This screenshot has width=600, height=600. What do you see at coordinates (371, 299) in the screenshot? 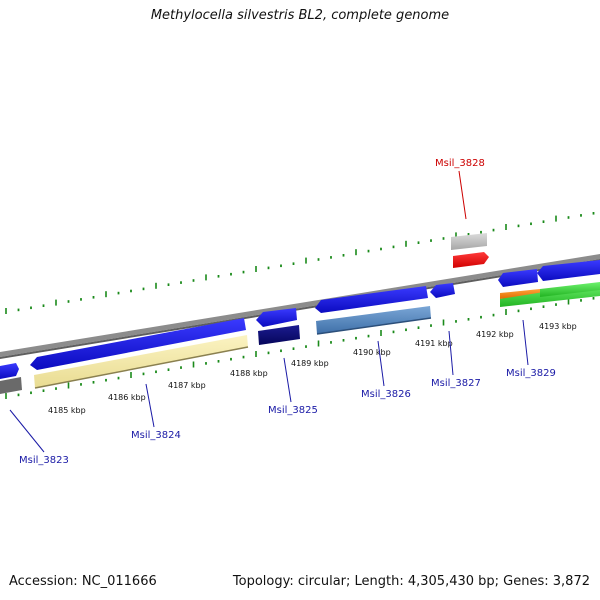
I see `cds-msil-3826-forward` at bounding box center [371, 299].